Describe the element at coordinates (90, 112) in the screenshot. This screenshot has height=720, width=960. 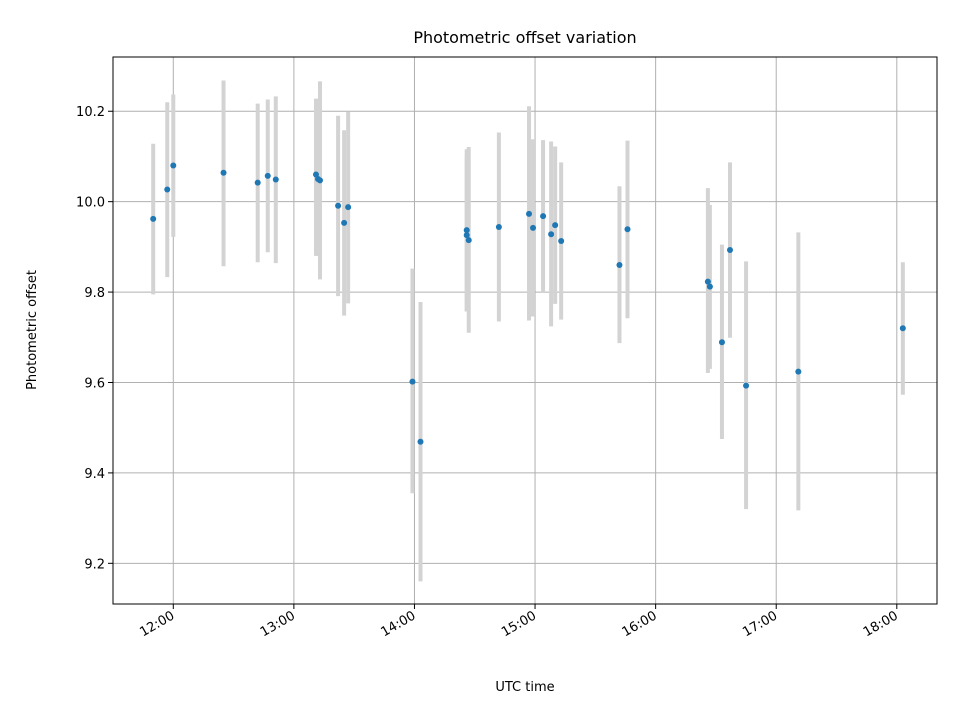
I see `y-tick-label: 10.2` at that location.